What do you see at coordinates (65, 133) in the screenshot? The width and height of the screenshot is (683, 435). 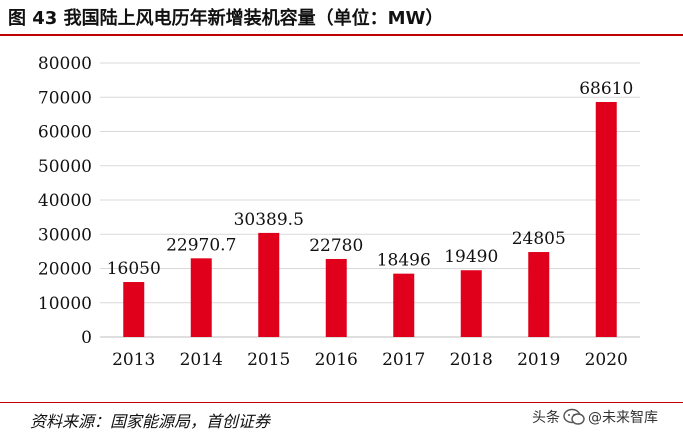 I see `y-tick-label: 60000` at bounding box center [65, 133].